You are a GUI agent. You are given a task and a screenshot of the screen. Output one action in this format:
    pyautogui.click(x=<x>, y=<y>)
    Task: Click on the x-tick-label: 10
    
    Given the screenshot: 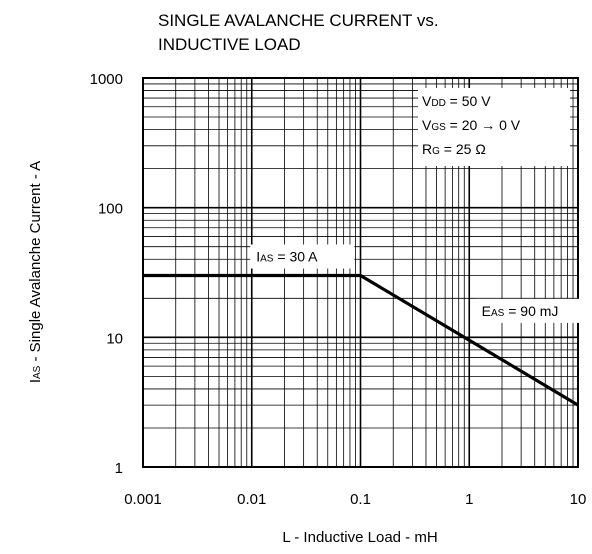 What is the action you would take?
    pyautogui.click(x=578, y=499)
    